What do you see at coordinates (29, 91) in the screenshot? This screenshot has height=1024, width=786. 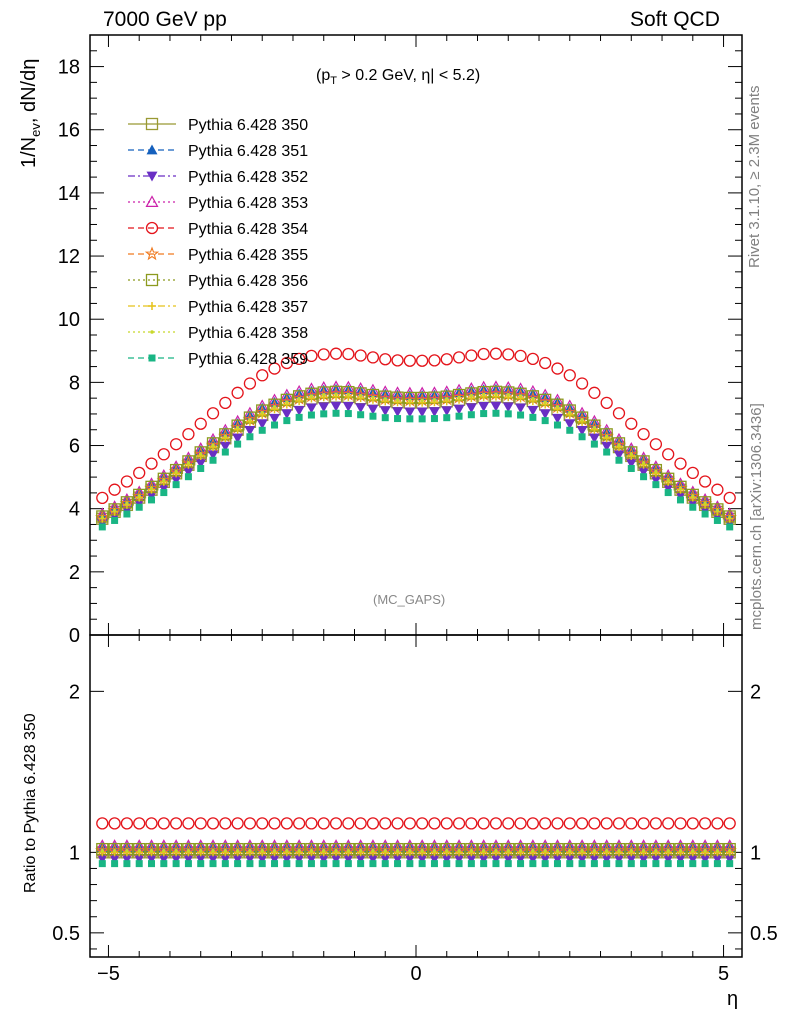 I see `ylabel-rest: , dN/dη` at bounding box center [29, 91].